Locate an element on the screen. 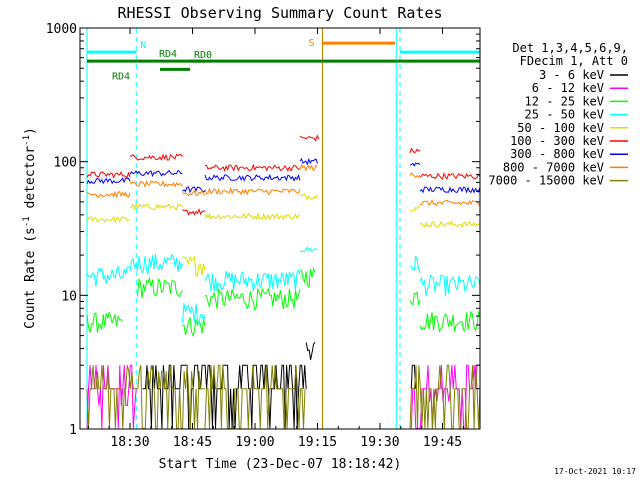 The width and height of the screenshot is (640, 480). chart-title: RHESSI Observing Summary Count Rates is located at coordinates (279, 13).